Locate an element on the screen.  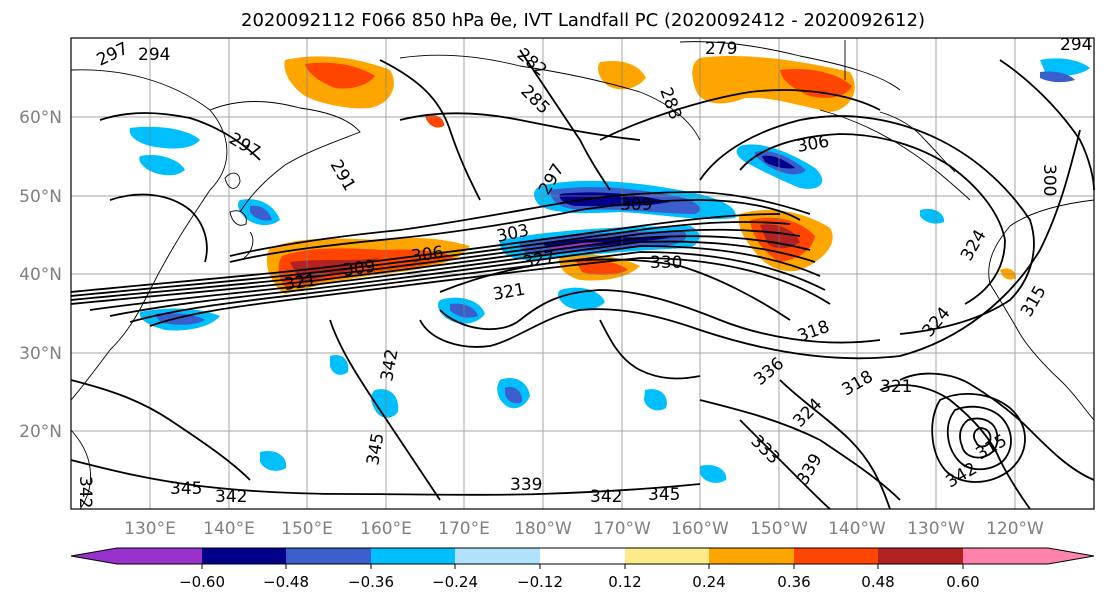
lon-label: 150°E is located at coordinates (307, 529).